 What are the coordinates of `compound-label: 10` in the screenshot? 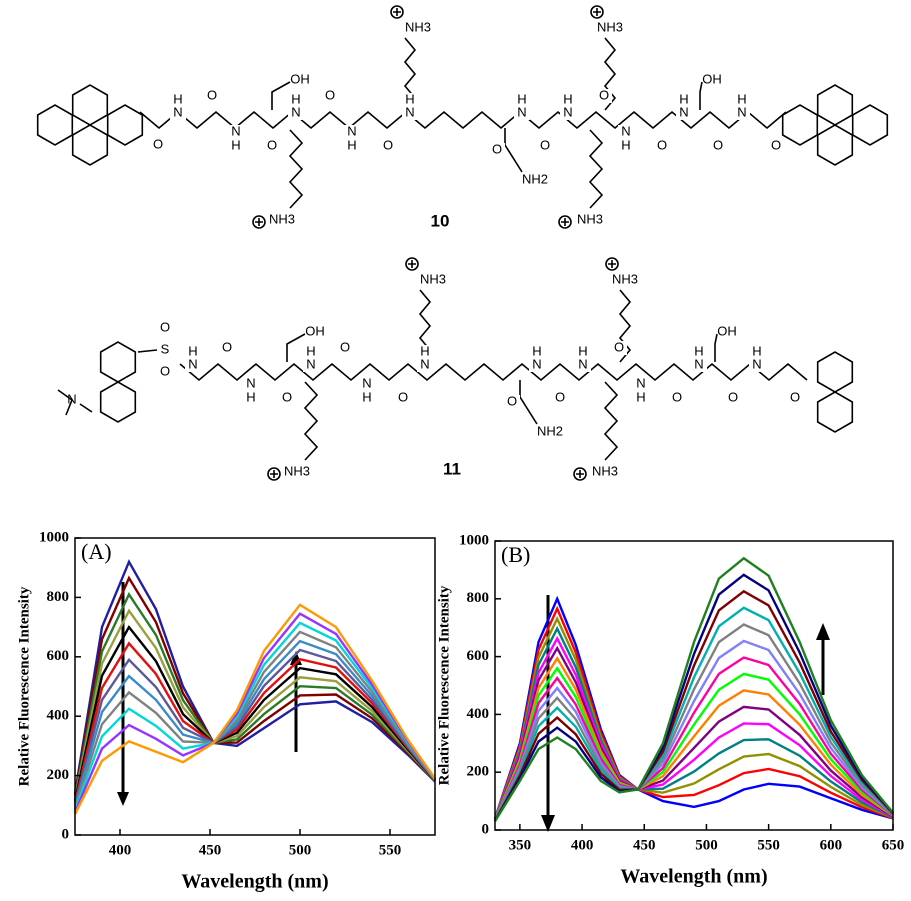 It's located at (440, 220).